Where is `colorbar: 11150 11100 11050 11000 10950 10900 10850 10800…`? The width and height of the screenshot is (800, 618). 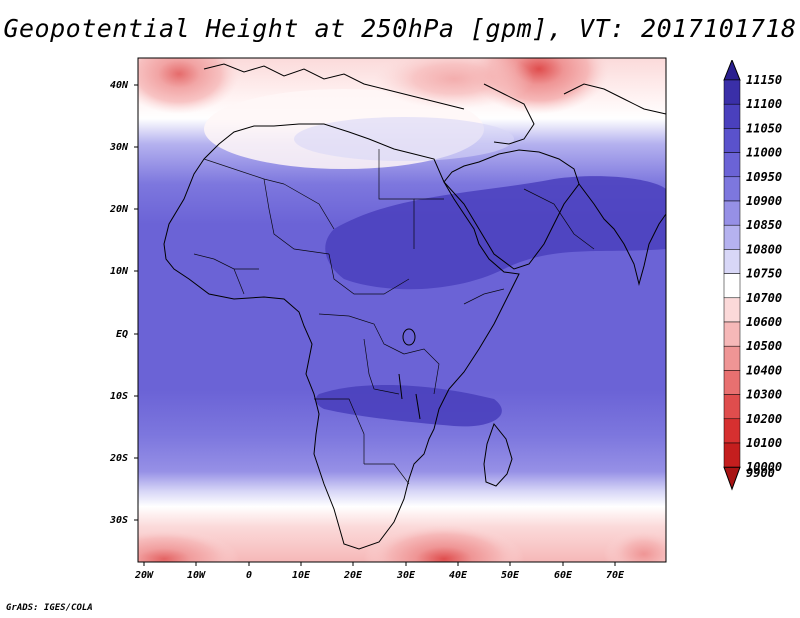 colorbar: 11150 11100 11050 11000 10950 10900 10850 10800… is located at coordinates (752, 275).